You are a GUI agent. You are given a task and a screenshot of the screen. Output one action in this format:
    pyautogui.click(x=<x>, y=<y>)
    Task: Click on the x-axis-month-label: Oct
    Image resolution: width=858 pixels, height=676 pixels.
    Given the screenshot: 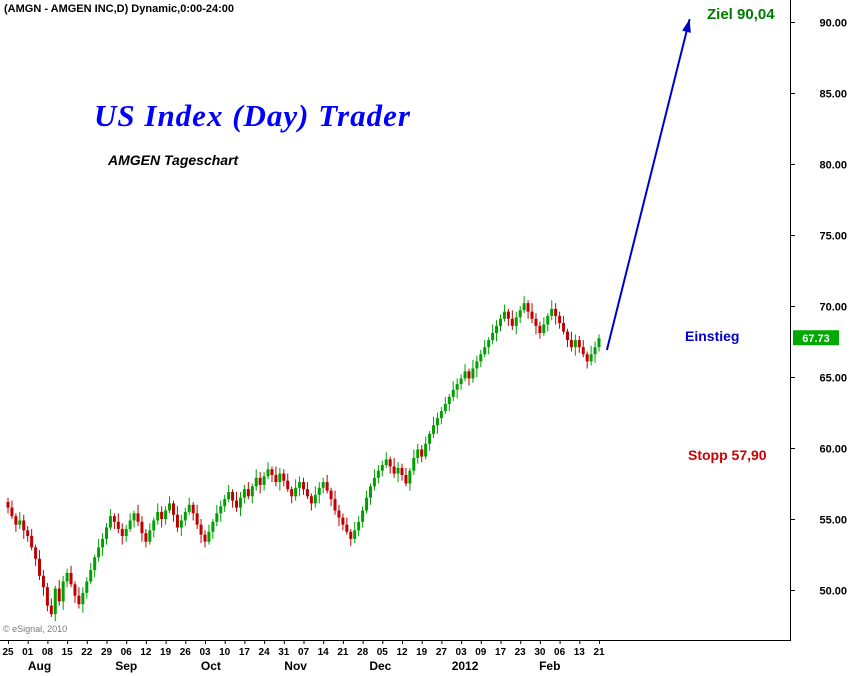 What is the action you would take?
    pyautogui.click(x=211, y=666)
    